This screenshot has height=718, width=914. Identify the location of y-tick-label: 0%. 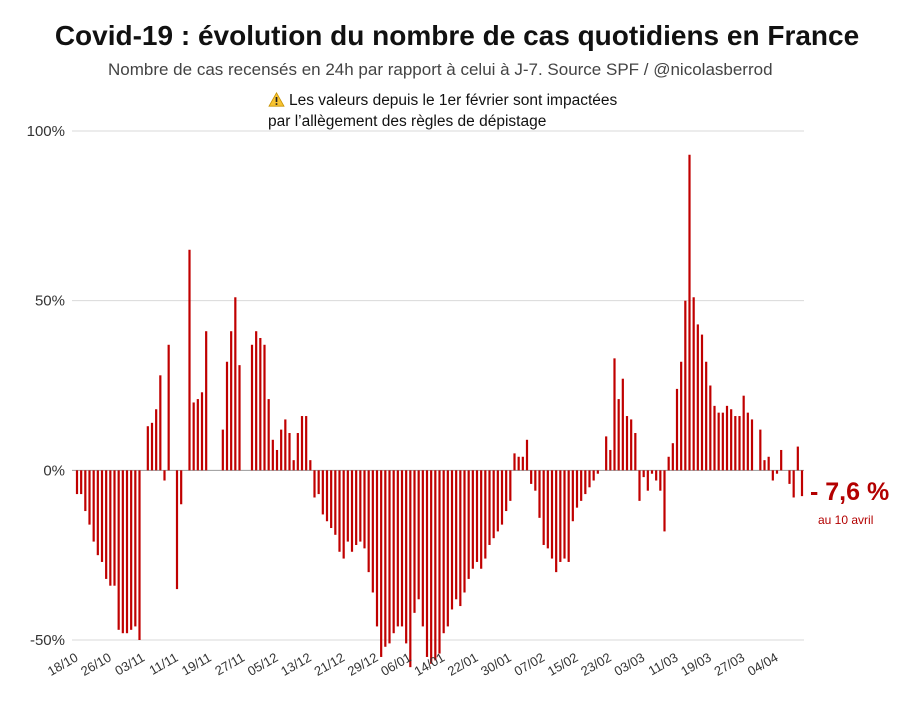
(54, 470).